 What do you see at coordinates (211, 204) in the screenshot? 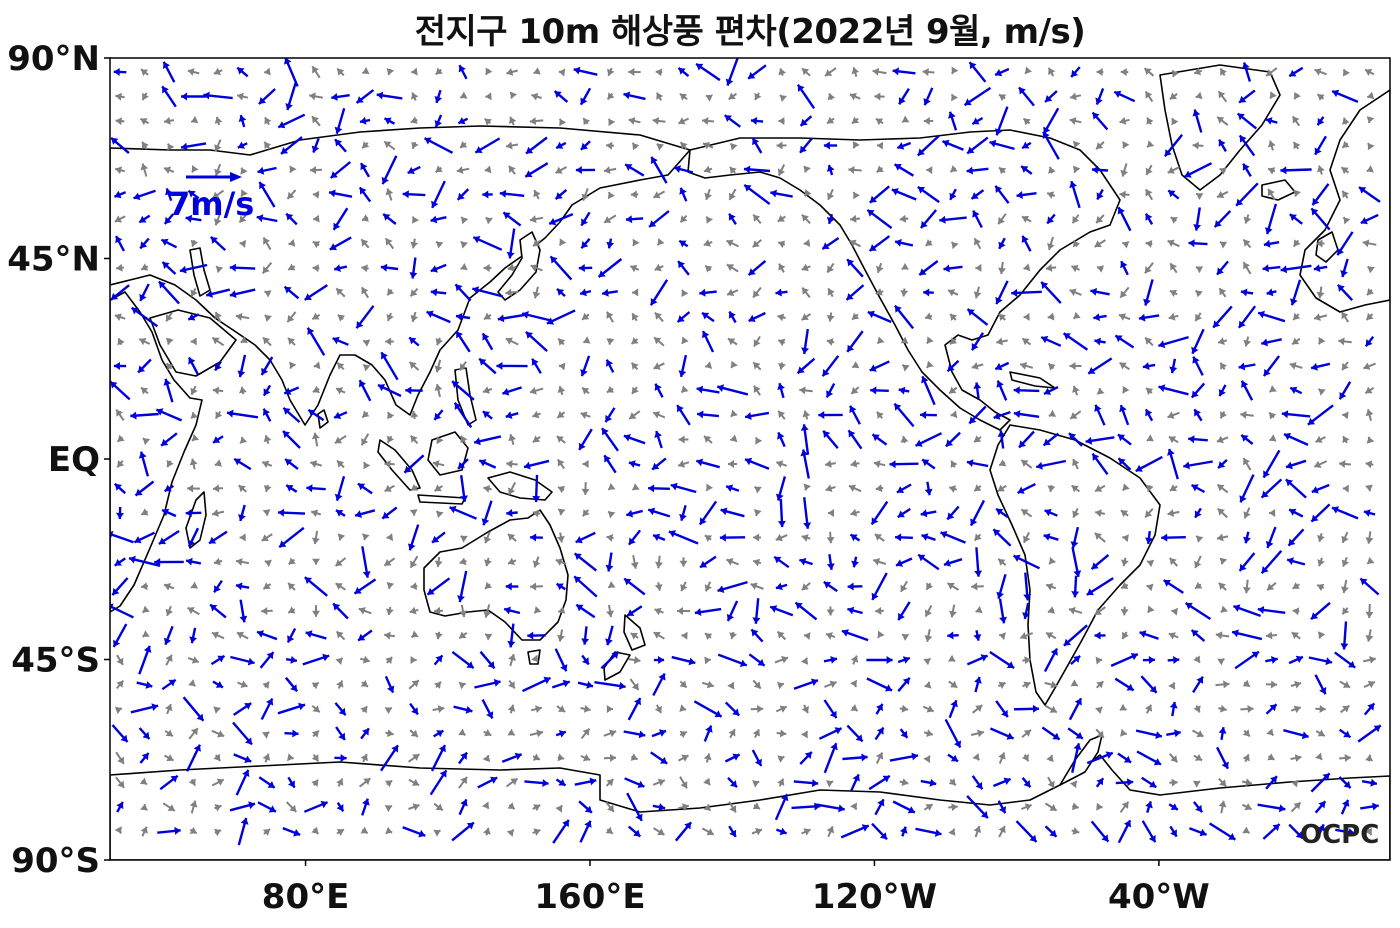
I see `reference-vector-label: 7m/s` at bounding box center [211, 204].